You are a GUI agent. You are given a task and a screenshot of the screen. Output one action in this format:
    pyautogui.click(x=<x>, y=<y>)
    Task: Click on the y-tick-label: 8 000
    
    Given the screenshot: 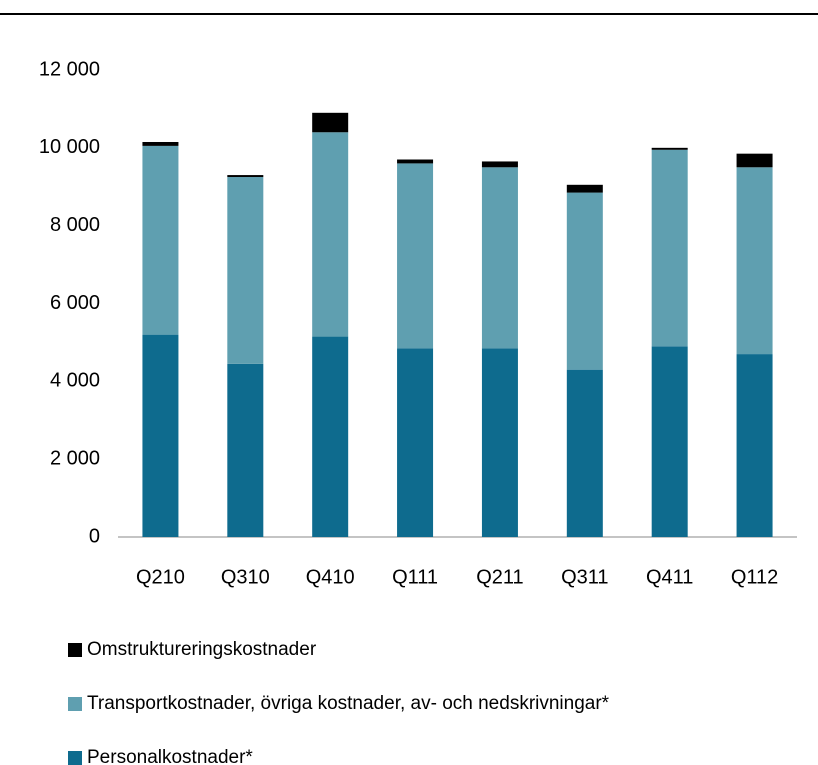 What is the action you would take?
    pyautogui.click(x=75, y=225)
    